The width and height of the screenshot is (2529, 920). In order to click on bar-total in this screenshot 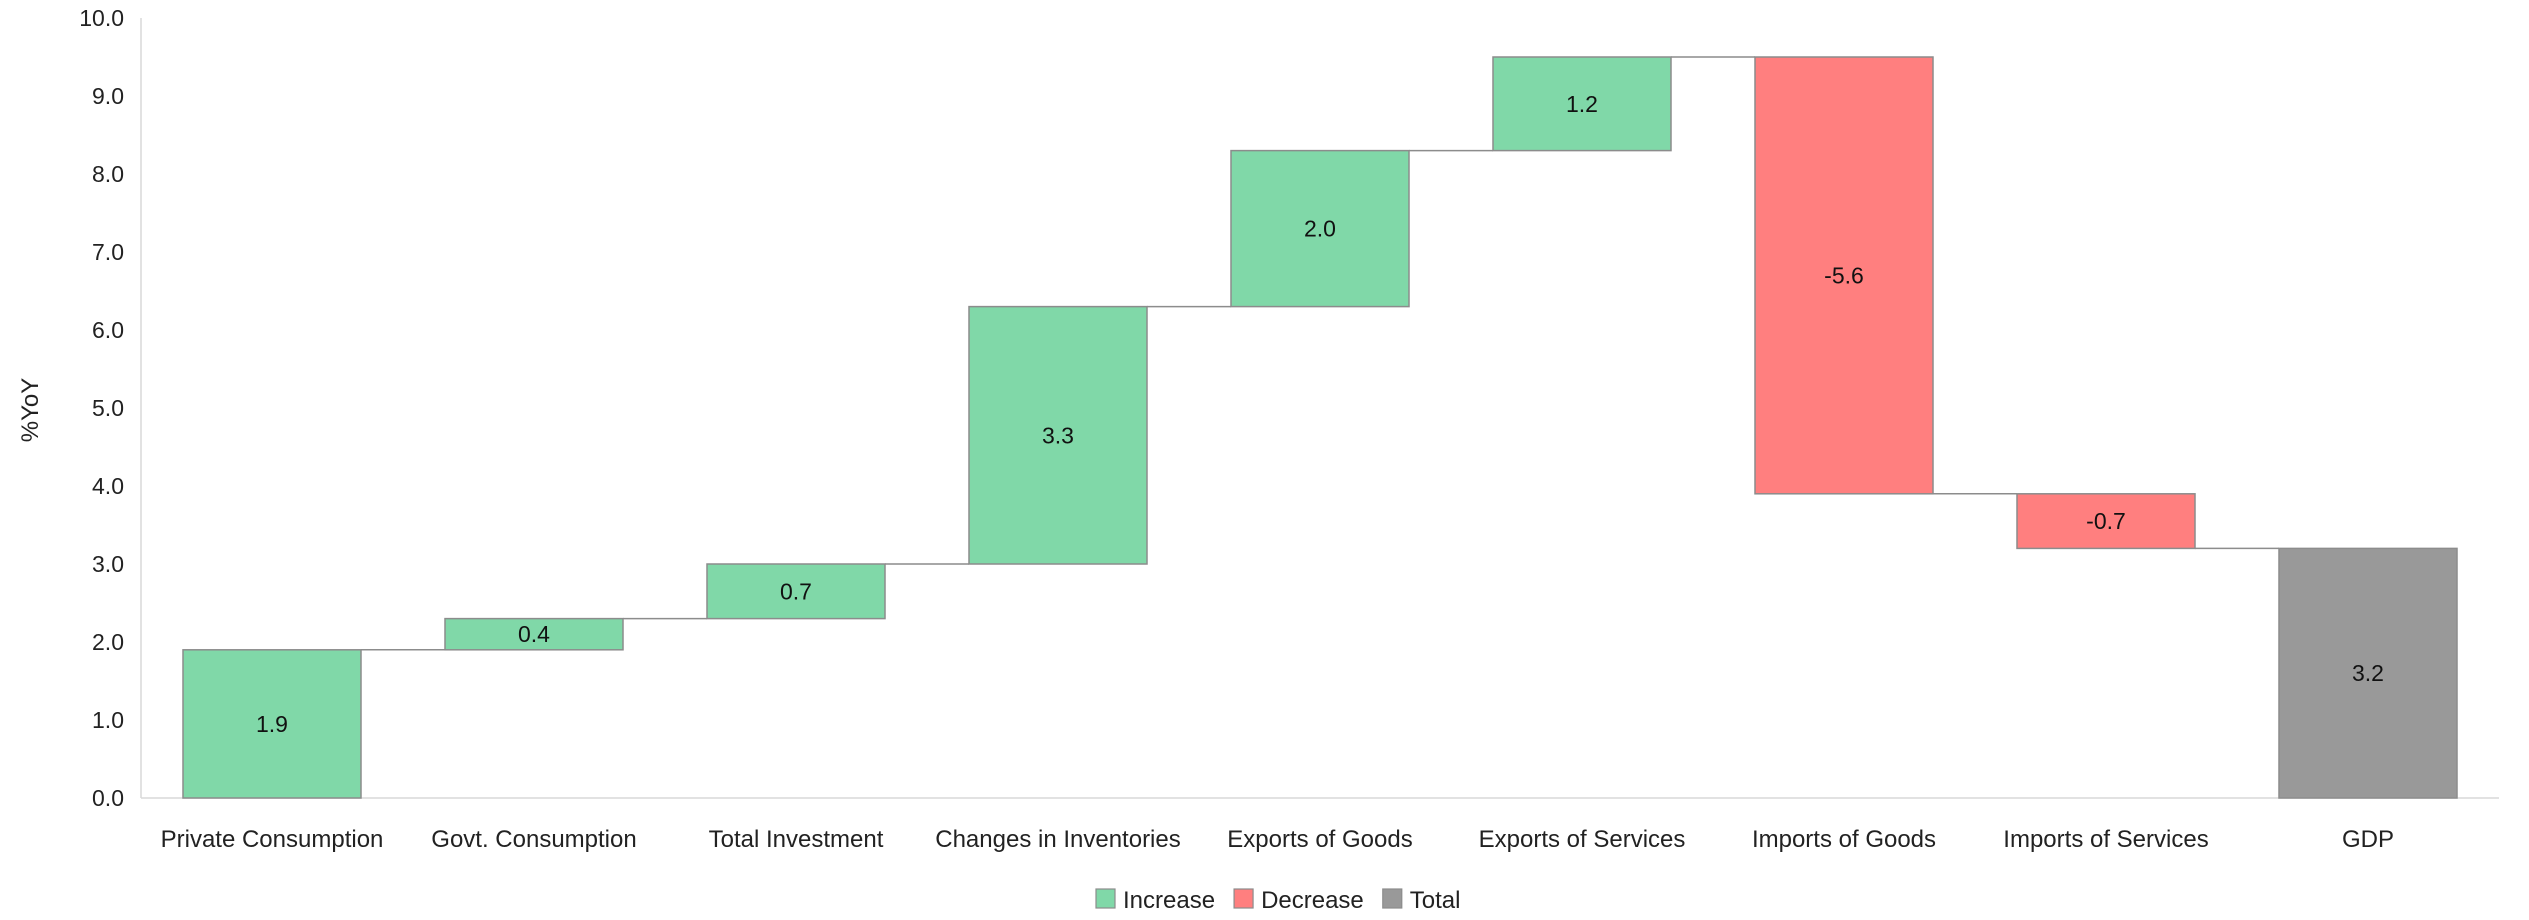, I will do `click(2368, 673)`.